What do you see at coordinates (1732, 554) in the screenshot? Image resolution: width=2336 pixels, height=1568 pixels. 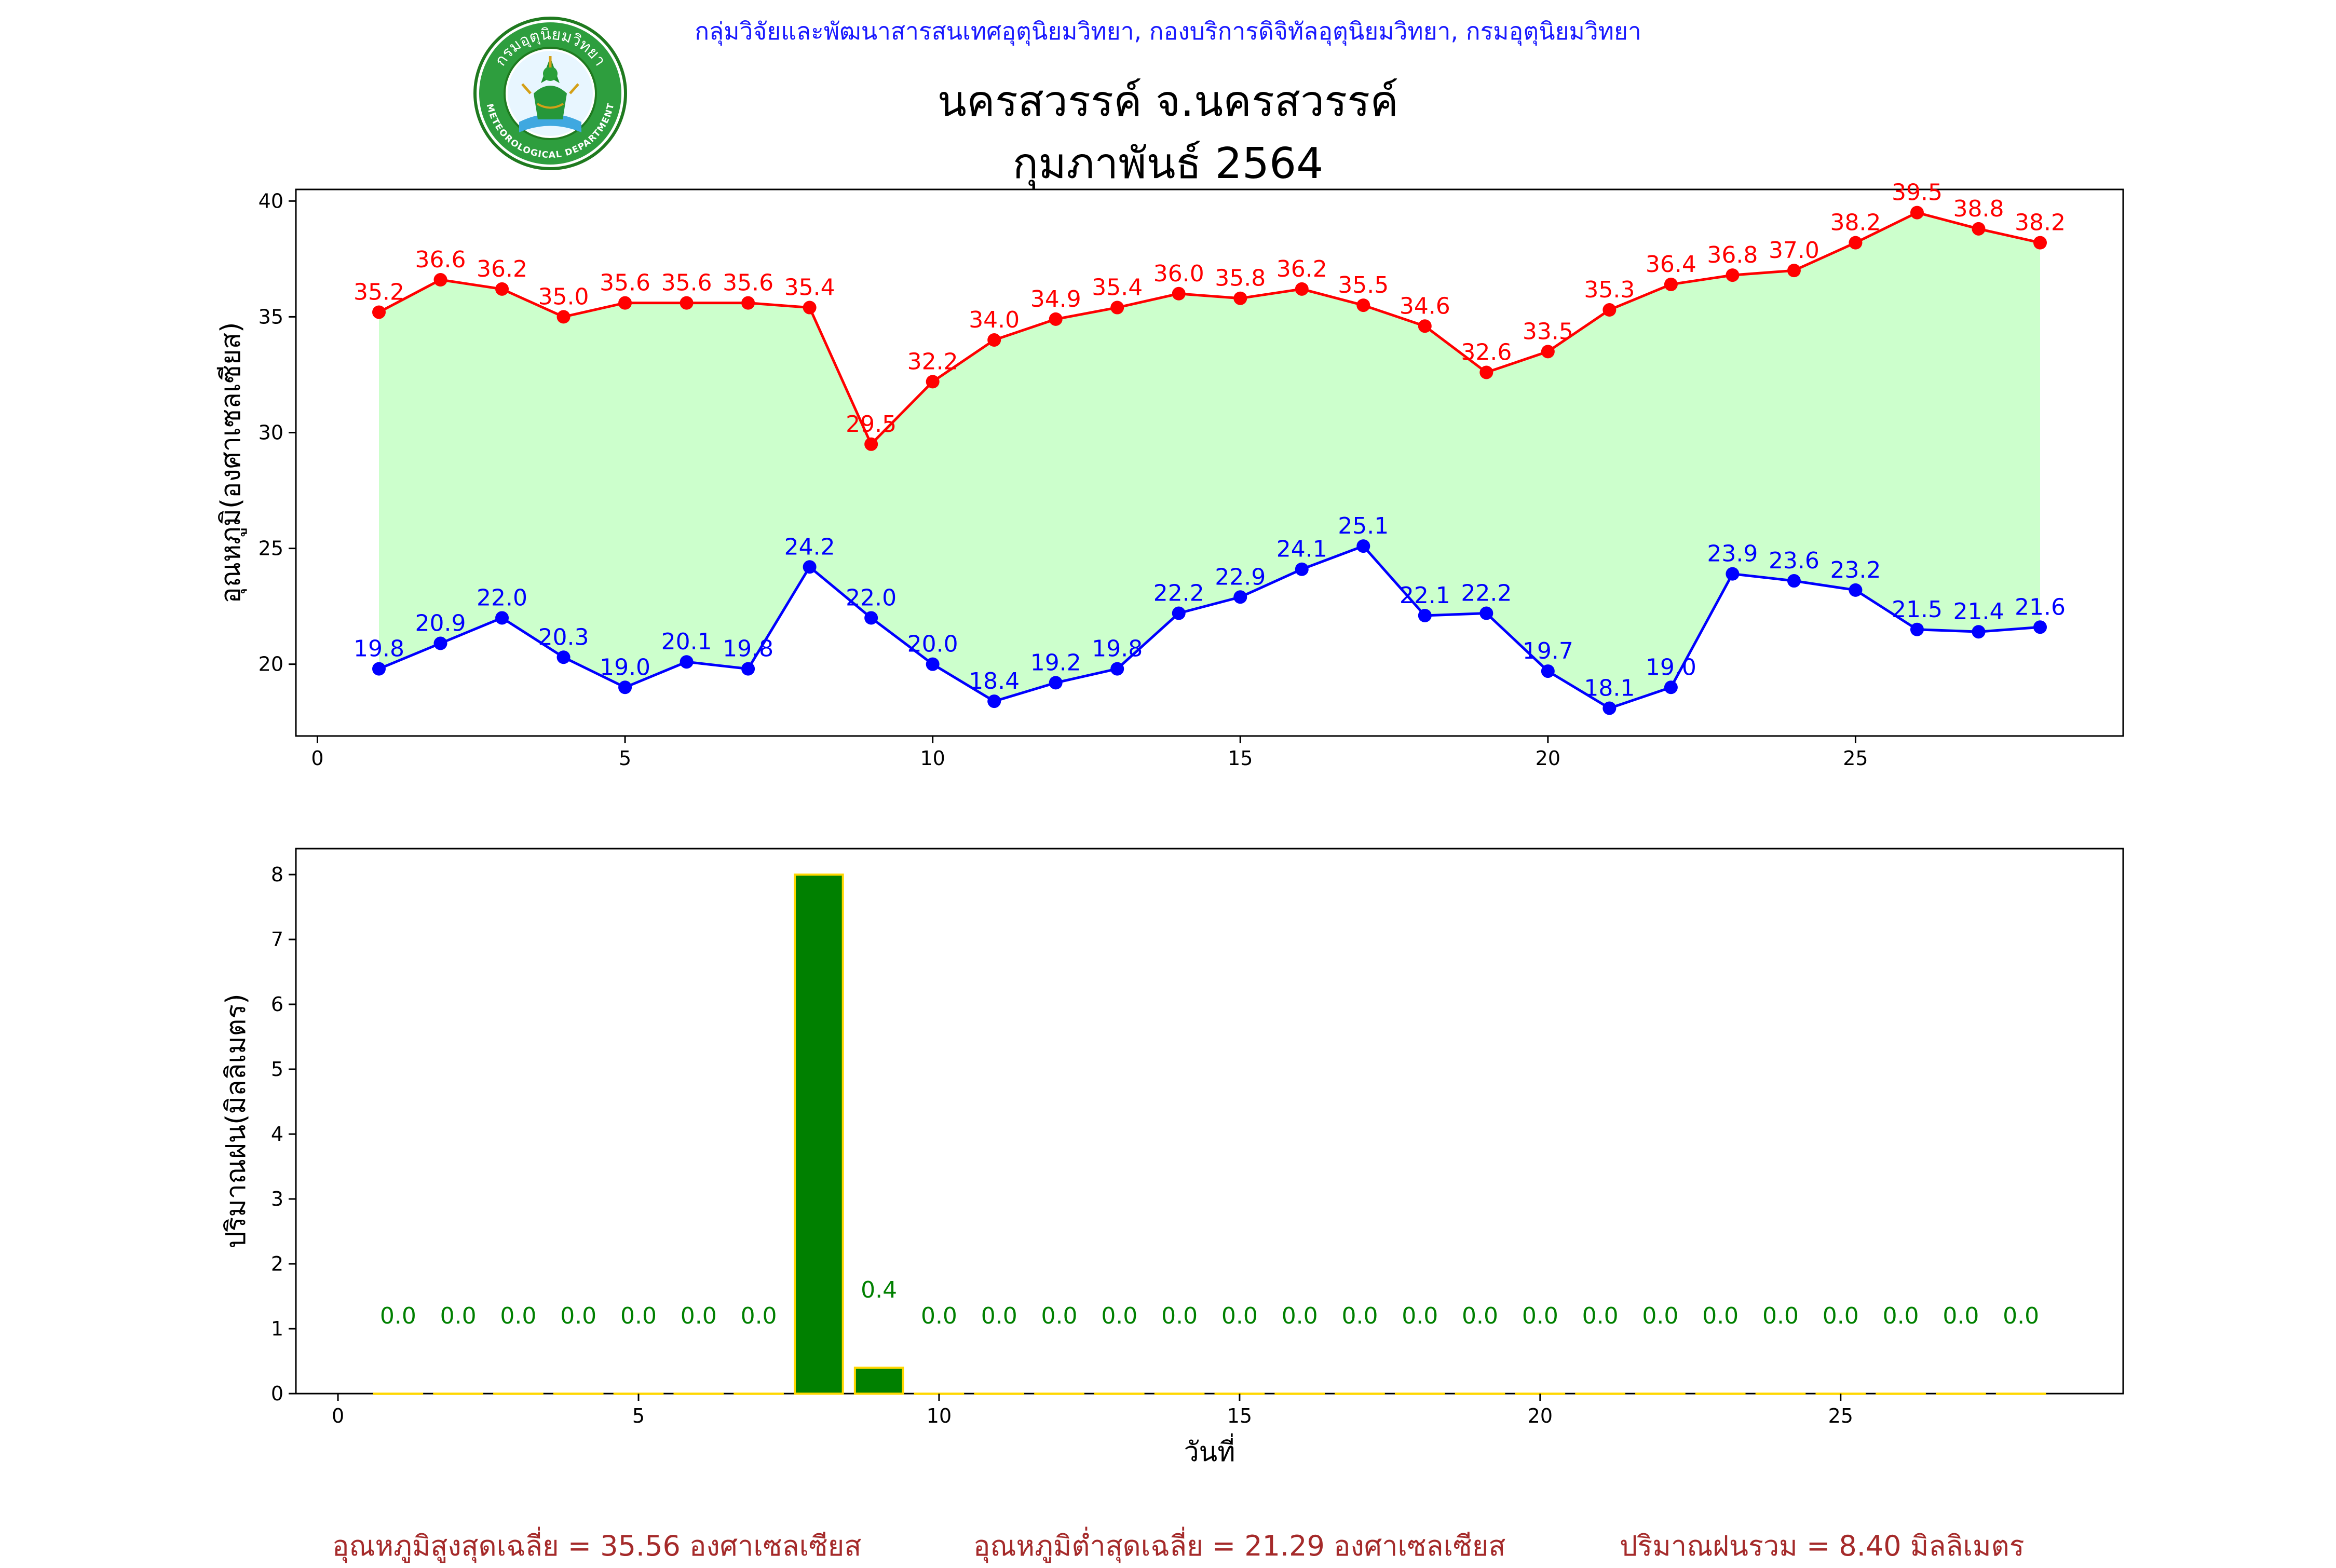 I see `min-temperature-label: 23.9` at bounding box center [1732, 554].